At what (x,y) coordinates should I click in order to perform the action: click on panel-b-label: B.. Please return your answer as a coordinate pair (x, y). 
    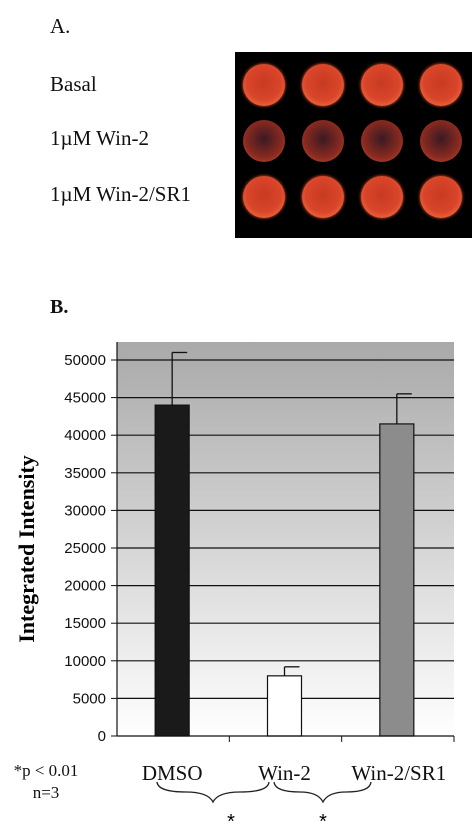
    Looking at the image, I should click on (59, 307).